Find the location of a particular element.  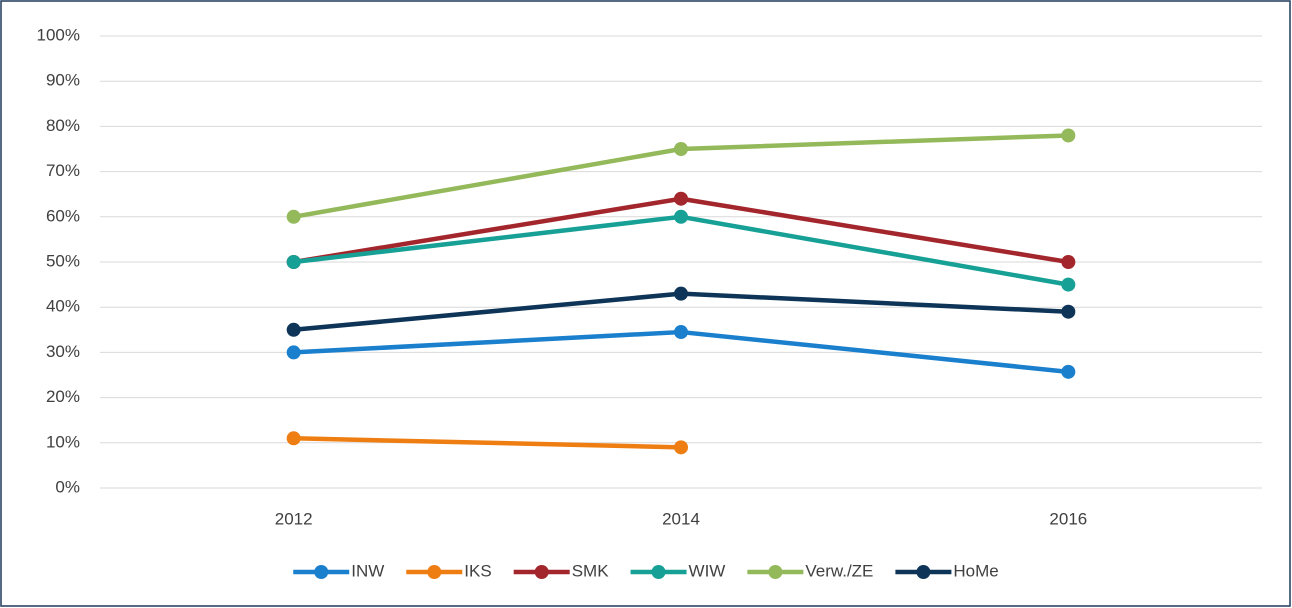

legend-item: Verw./ZE is located at coordinates (810, 570).